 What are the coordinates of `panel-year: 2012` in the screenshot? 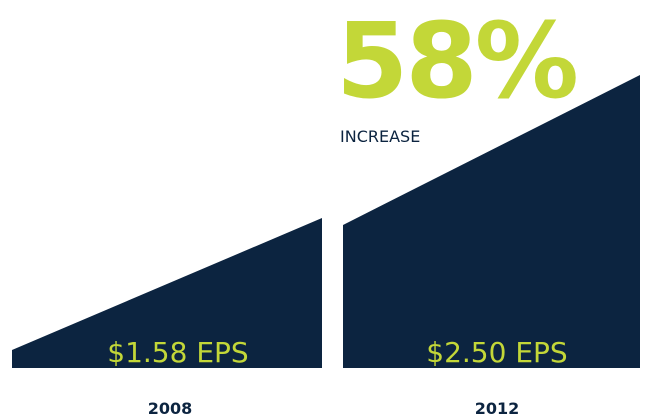 It's located at (497, 408).